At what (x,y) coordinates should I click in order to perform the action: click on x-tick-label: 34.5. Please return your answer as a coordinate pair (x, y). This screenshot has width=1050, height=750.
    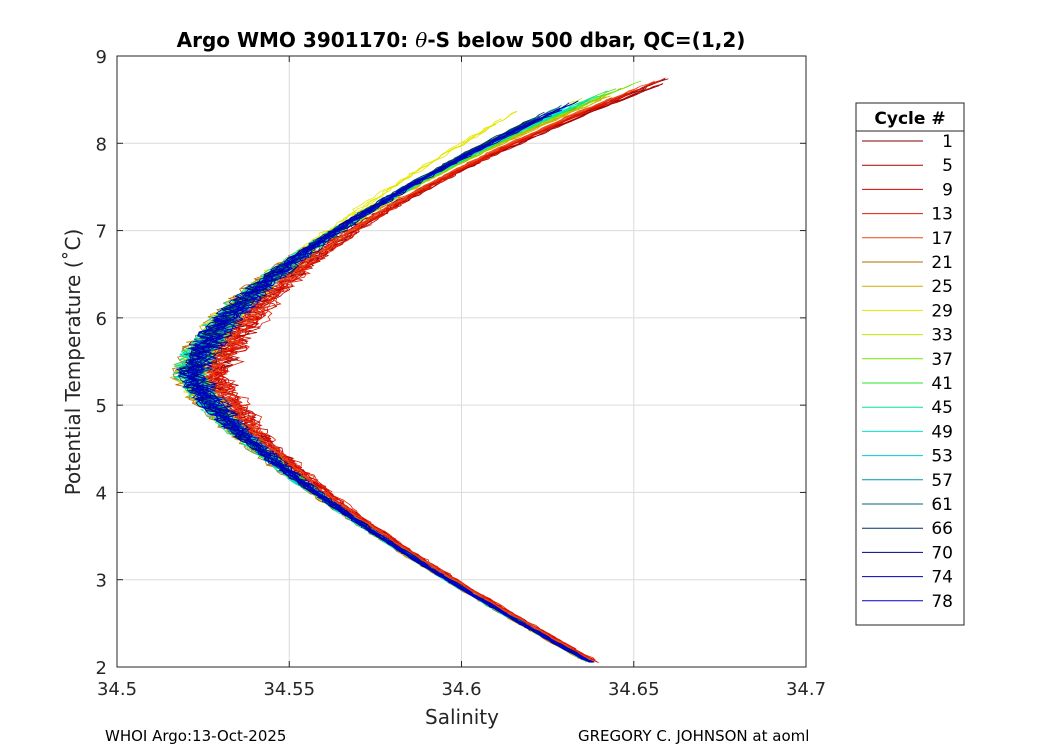
    Looking at the image, I should click on (117, 689).